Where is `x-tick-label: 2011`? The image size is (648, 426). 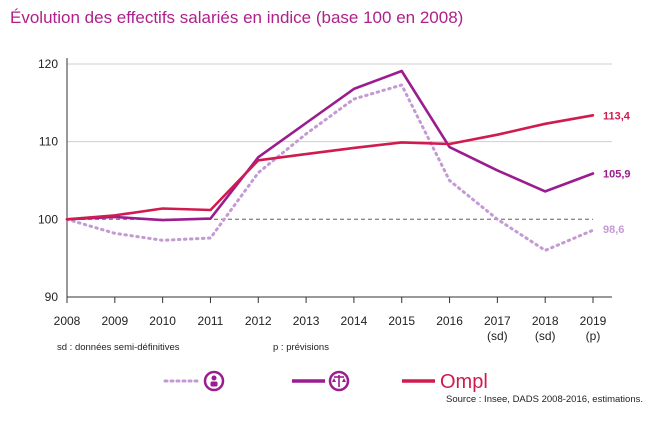
x-tick-label: 2011 is located at coordinates (211, 321).